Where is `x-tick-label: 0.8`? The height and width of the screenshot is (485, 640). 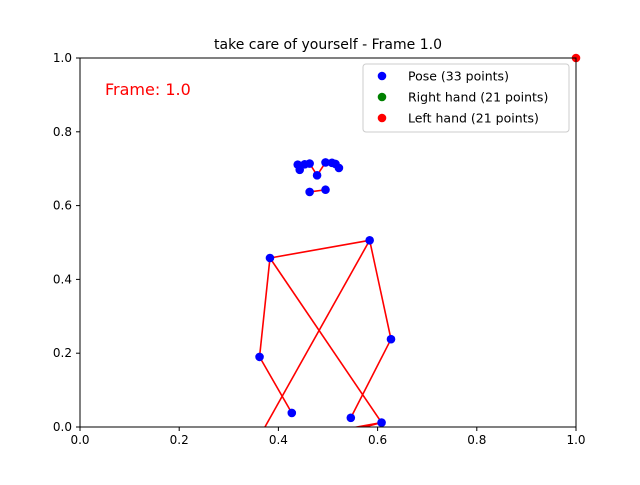 x-tick-label: 0.8 is located at coordinates (476, 440).